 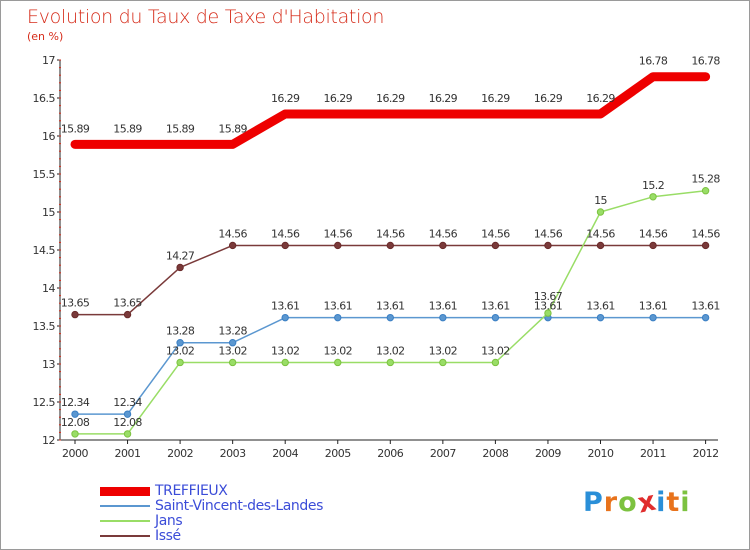 What do you see at coordinates (653, 453) in the screenshot?
I see `x-tick-label: 2011` at bounding box center [653, 453].